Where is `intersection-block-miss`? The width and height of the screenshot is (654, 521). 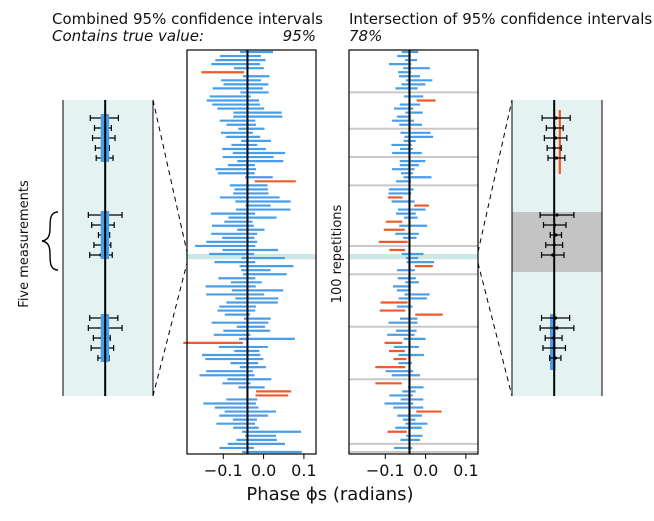 intersection-block-miss is located at coordinates (559, 142).